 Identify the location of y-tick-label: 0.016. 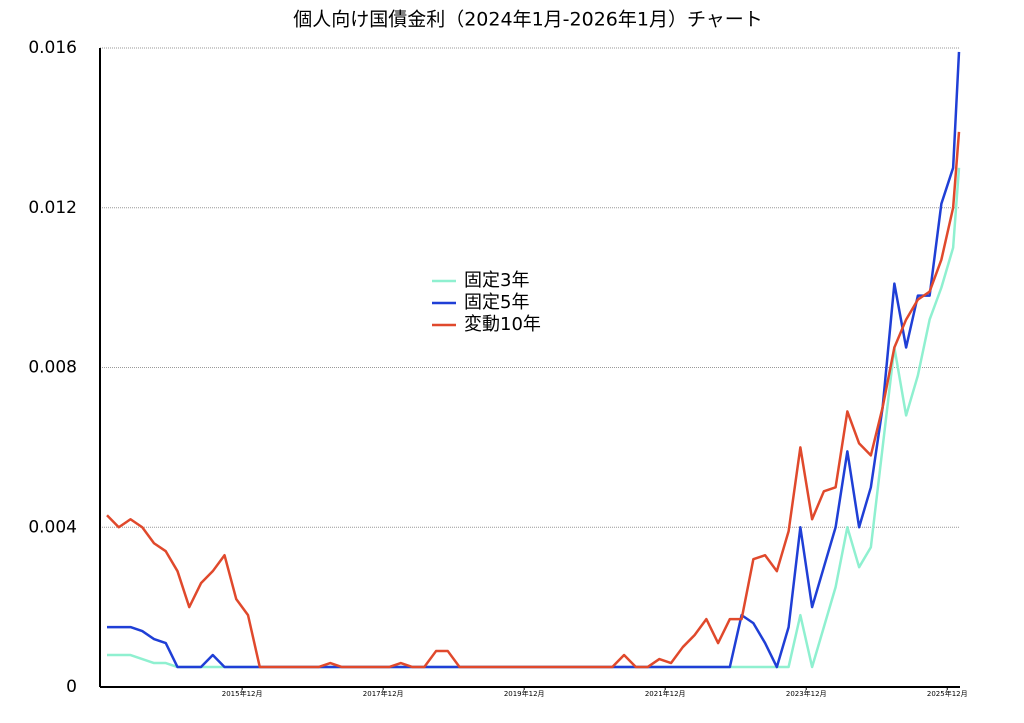
(52, 48).